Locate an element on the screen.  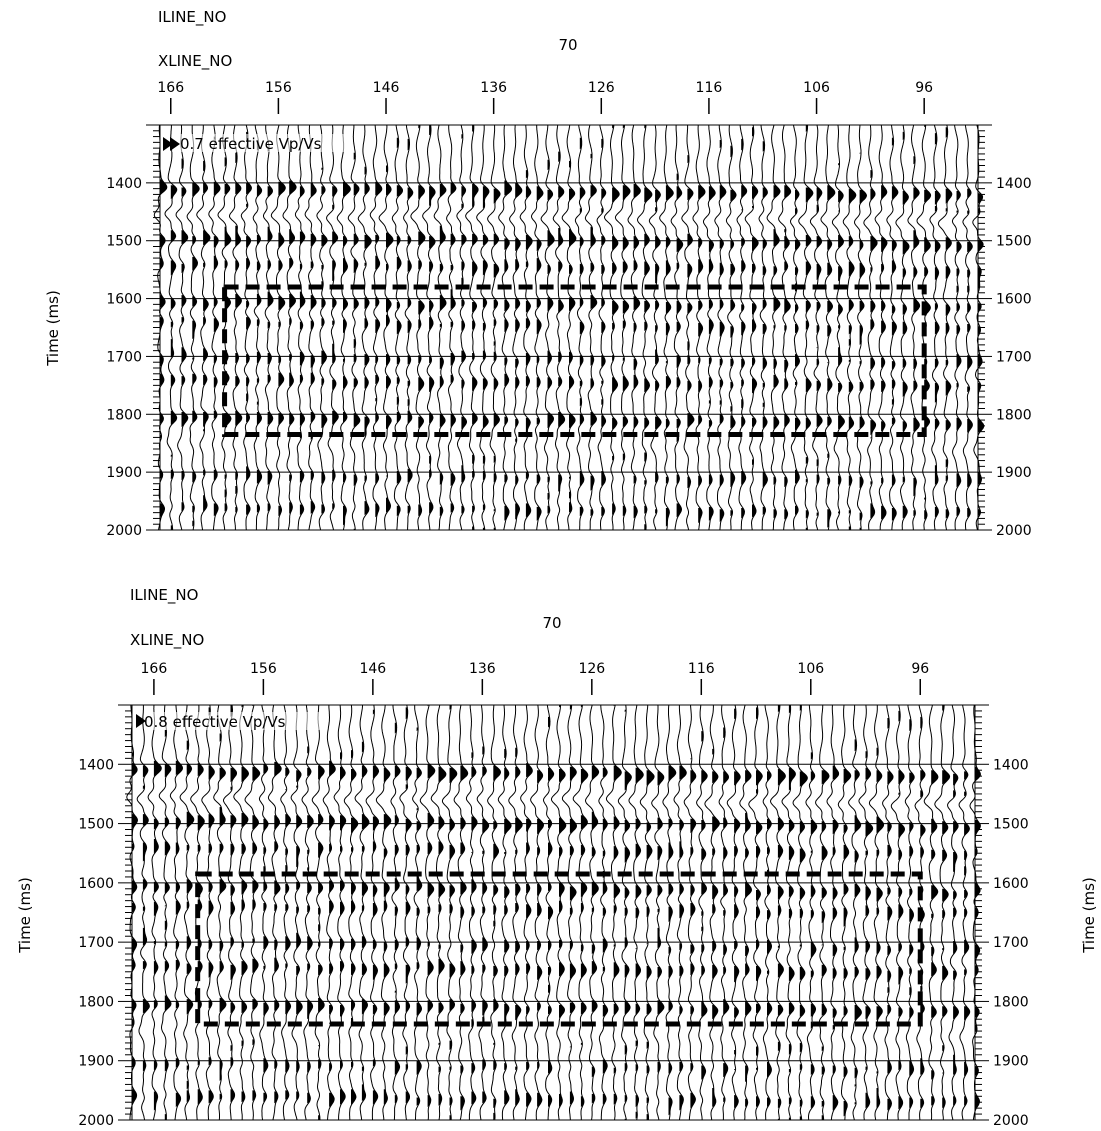
panel-1-x-ticks: 166 156 146 136 126 116 106 96 is located at coordinates (545, 97).